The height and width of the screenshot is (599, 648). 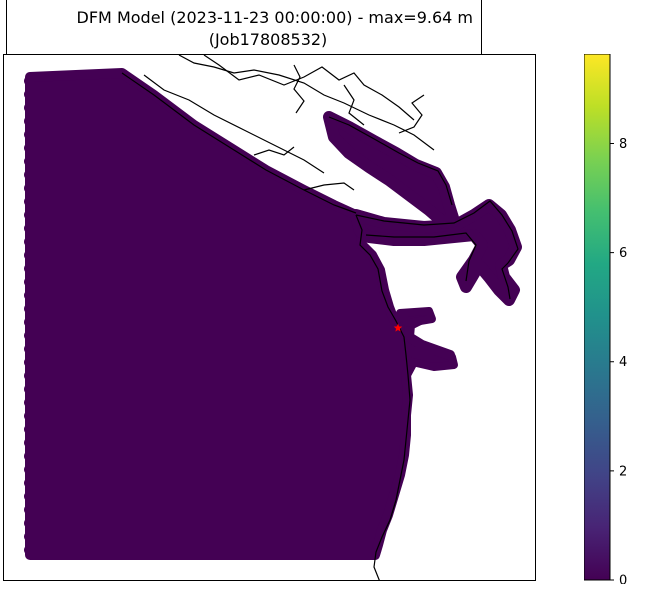 I want to click on colorbar: 0 2 4 6 8, so click(x=605, y=319).